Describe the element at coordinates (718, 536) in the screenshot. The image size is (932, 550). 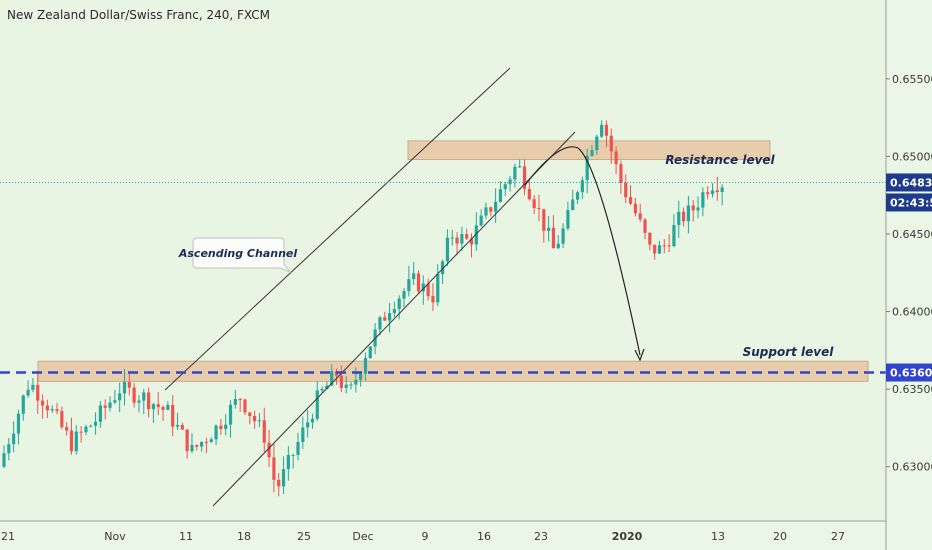
I see `x-tick-label: 13` at that location.